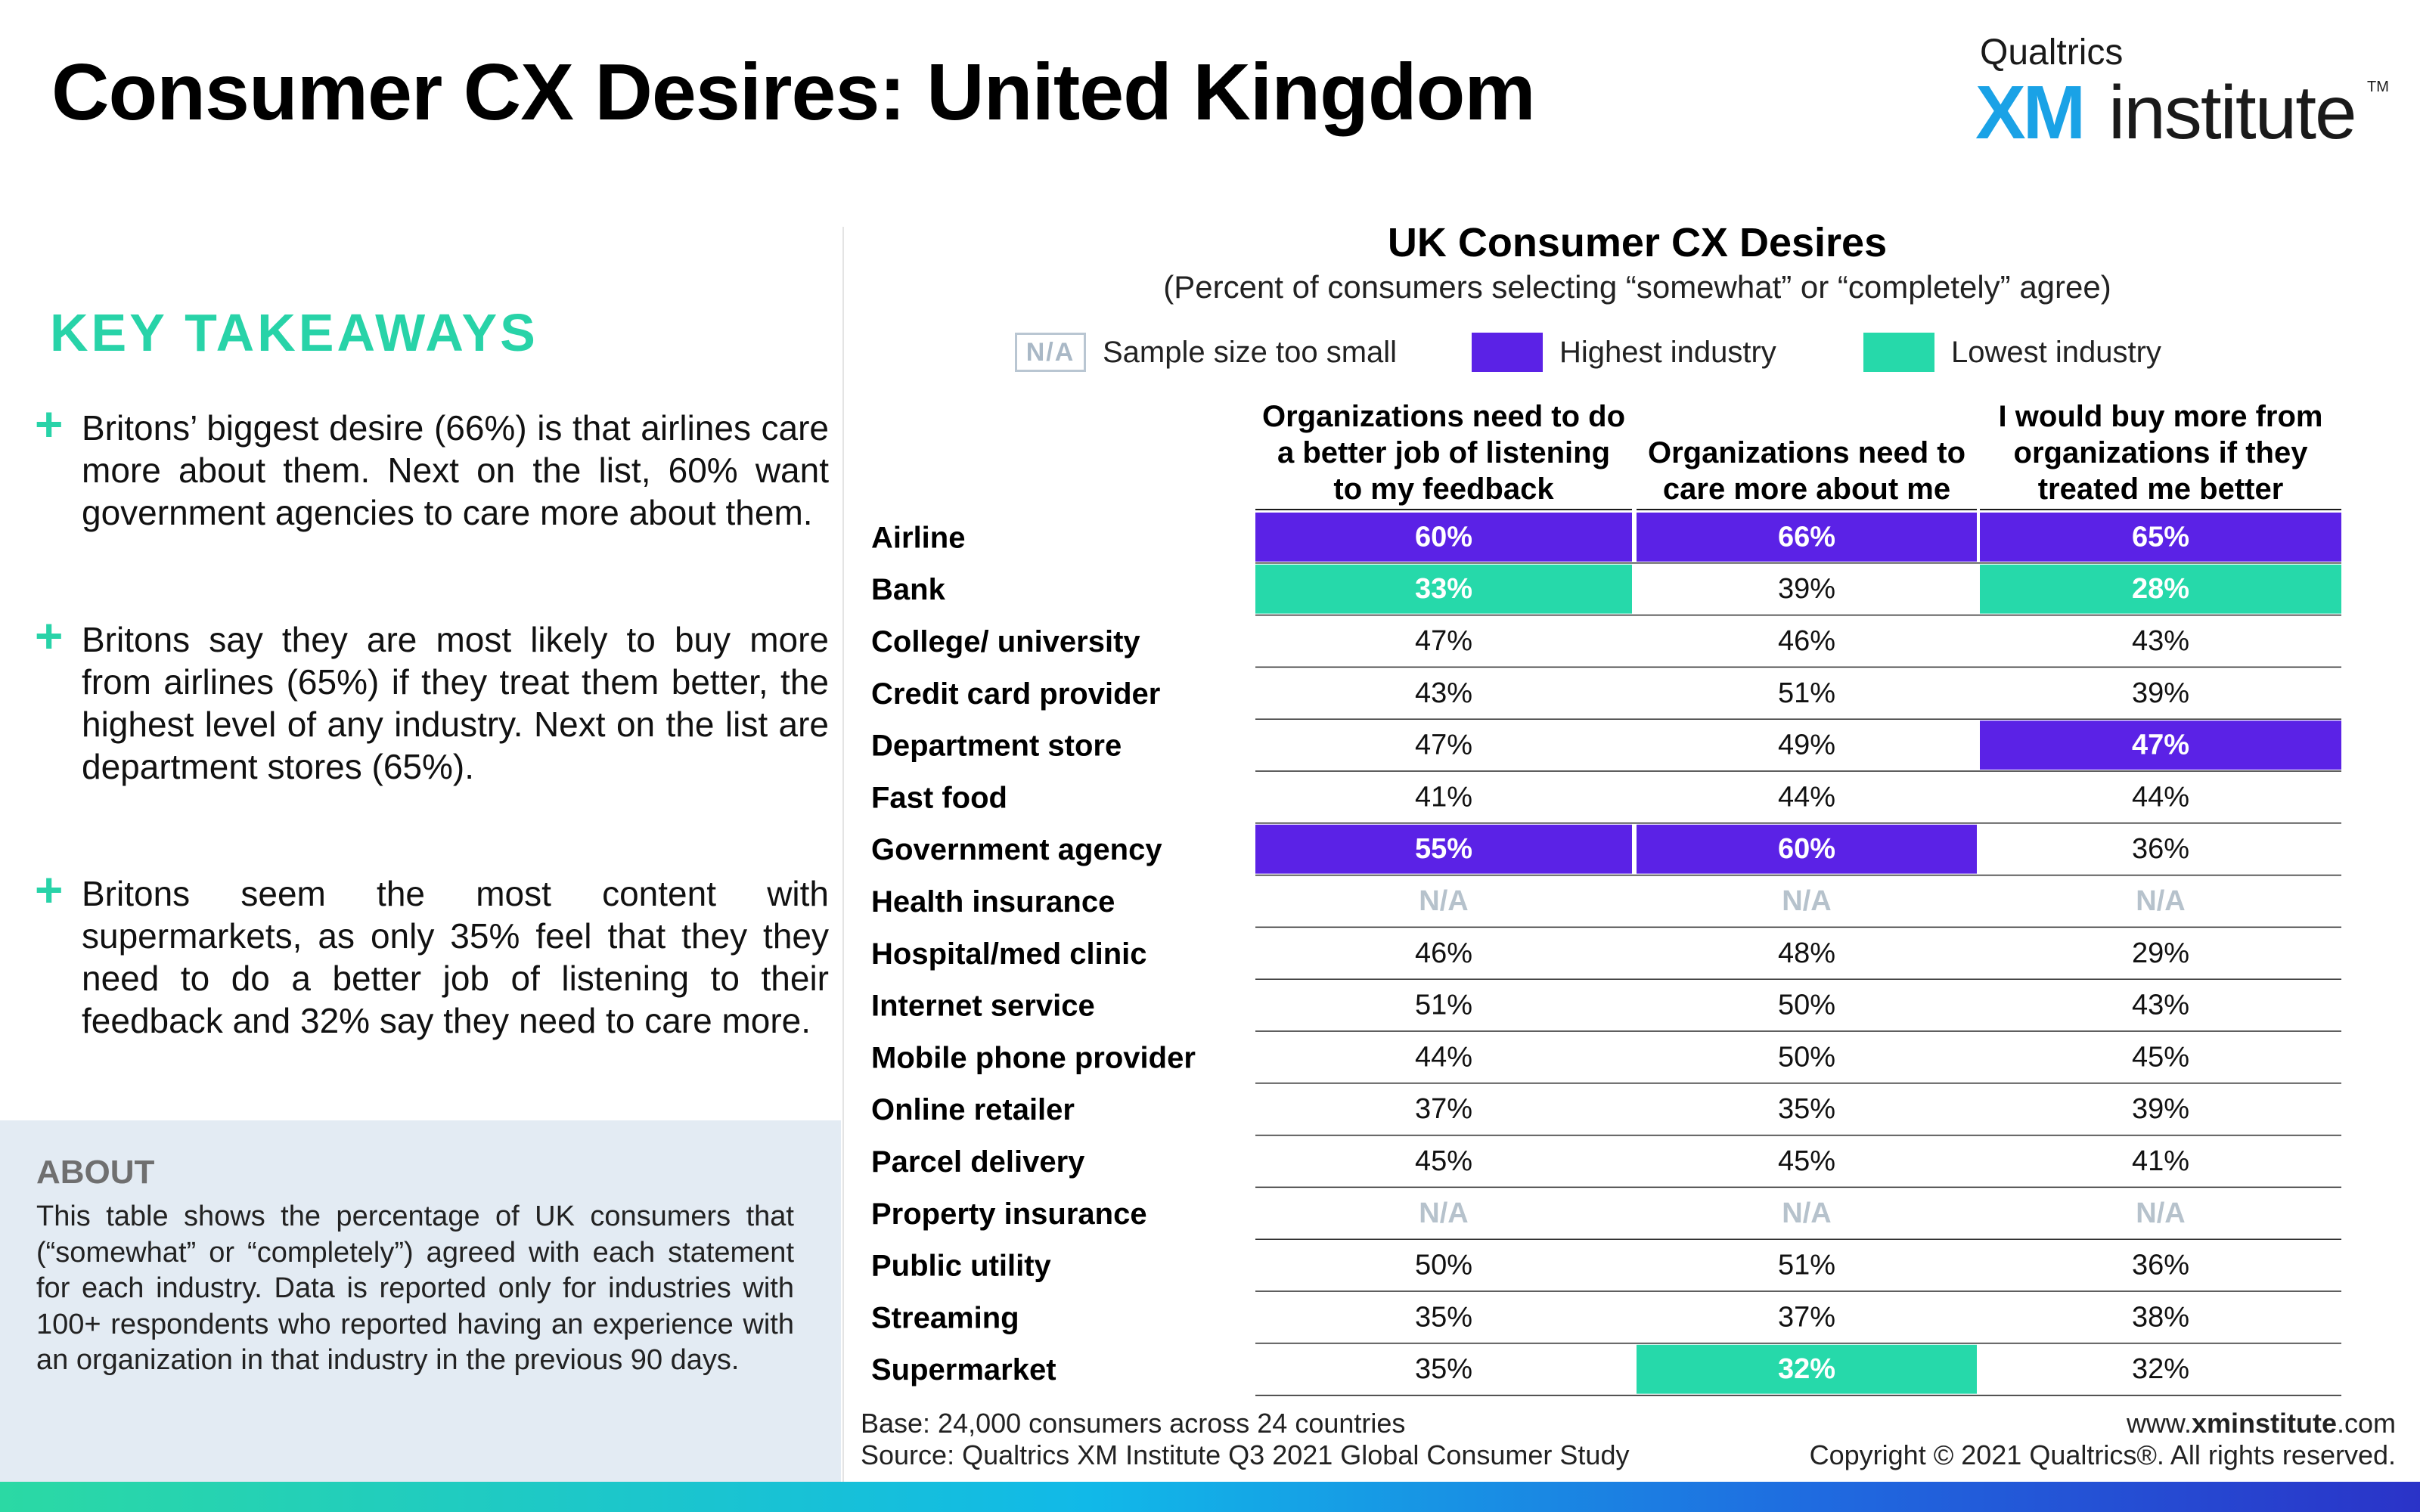 This screenshot has width=2420, height=1512. What do you see at coordinates (963, 1370) in the screenshot?
I see `row-label: Supermarket` at bounding box center [963, 1370].